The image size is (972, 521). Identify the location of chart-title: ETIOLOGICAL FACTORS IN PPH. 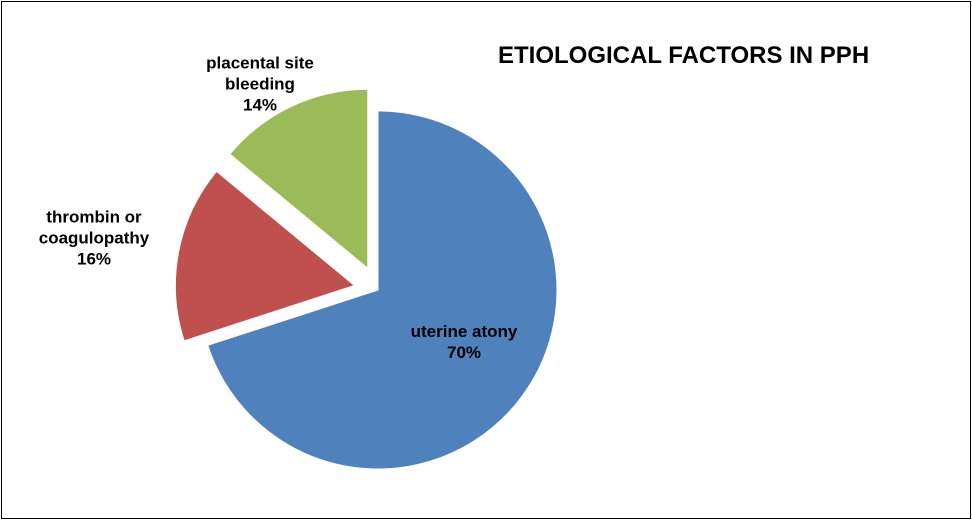
(684, 55).